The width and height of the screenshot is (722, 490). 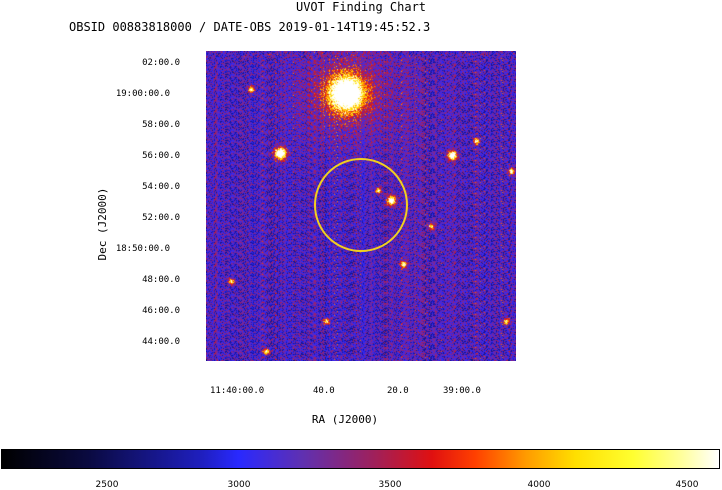 What do you see at coordinates (360, 459) in the screenshot?
I see `colorbar` at bounding box center [360, 459].